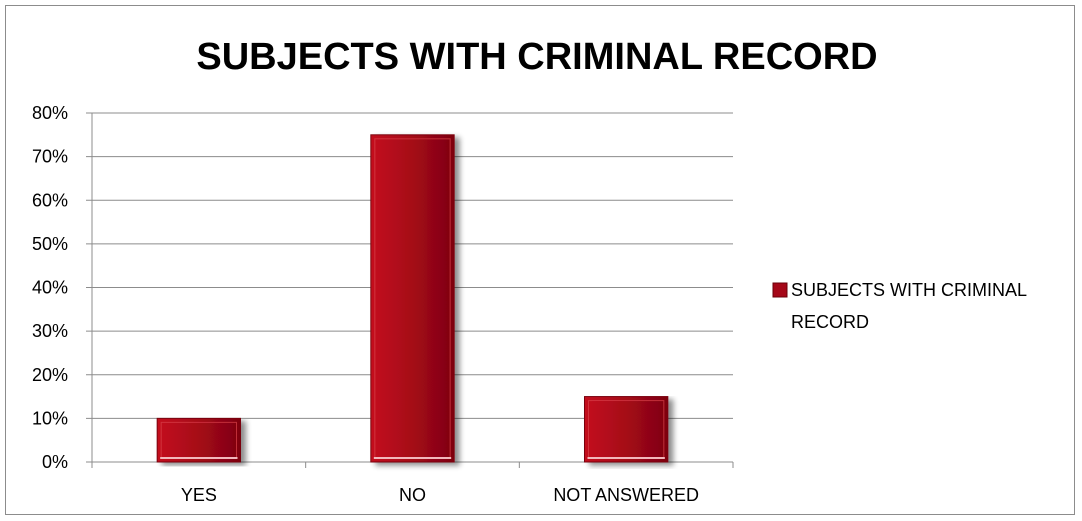  I want to click on y-tick-label: 60%, so click(50, 200).